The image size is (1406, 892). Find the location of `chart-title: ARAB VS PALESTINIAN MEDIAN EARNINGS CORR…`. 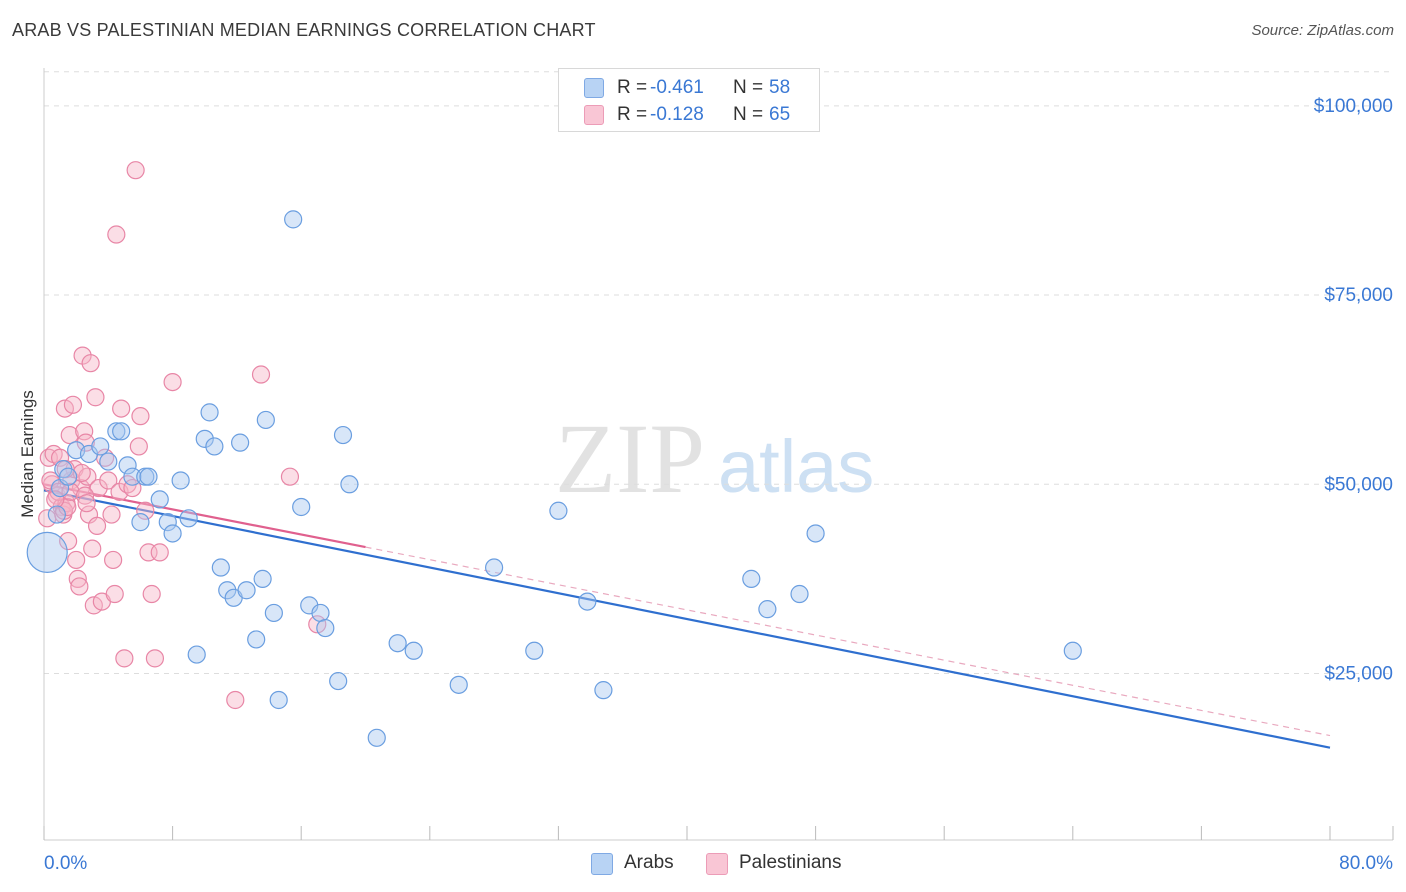

chart-title: ARAB VS PALESTINIAN MEDIAN EARNINGS CORR… is located at coordinates (304, 30).